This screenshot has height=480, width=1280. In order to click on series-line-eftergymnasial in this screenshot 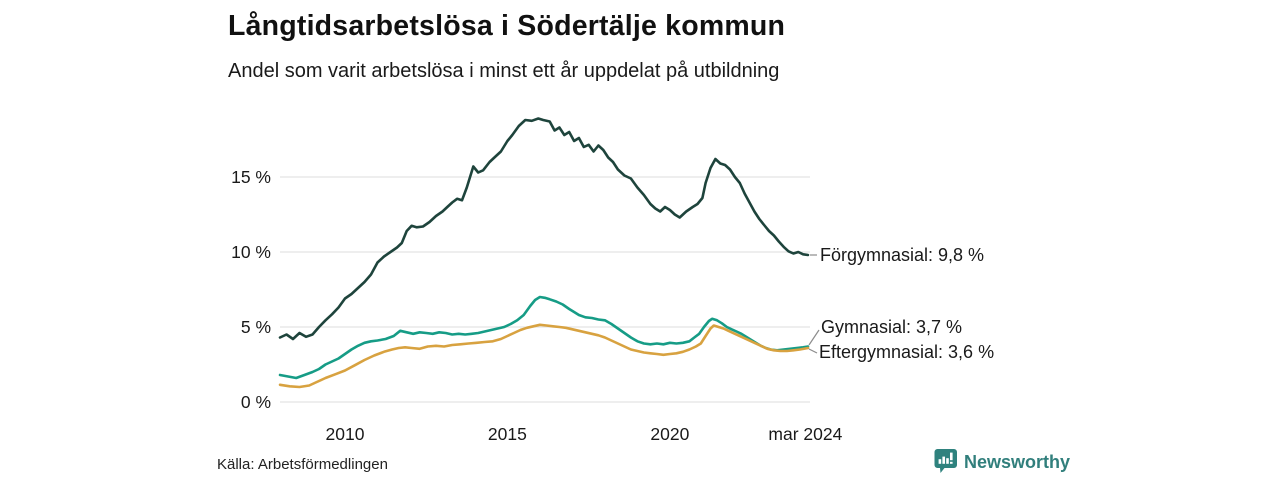, I will do `click(544, 356)`.